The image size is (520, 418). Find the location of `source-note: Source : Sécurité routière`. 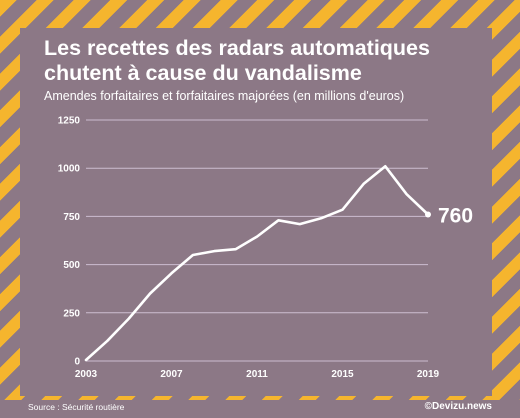

source-note: Source : Sécurité routière is located at coordinates (76, 407).